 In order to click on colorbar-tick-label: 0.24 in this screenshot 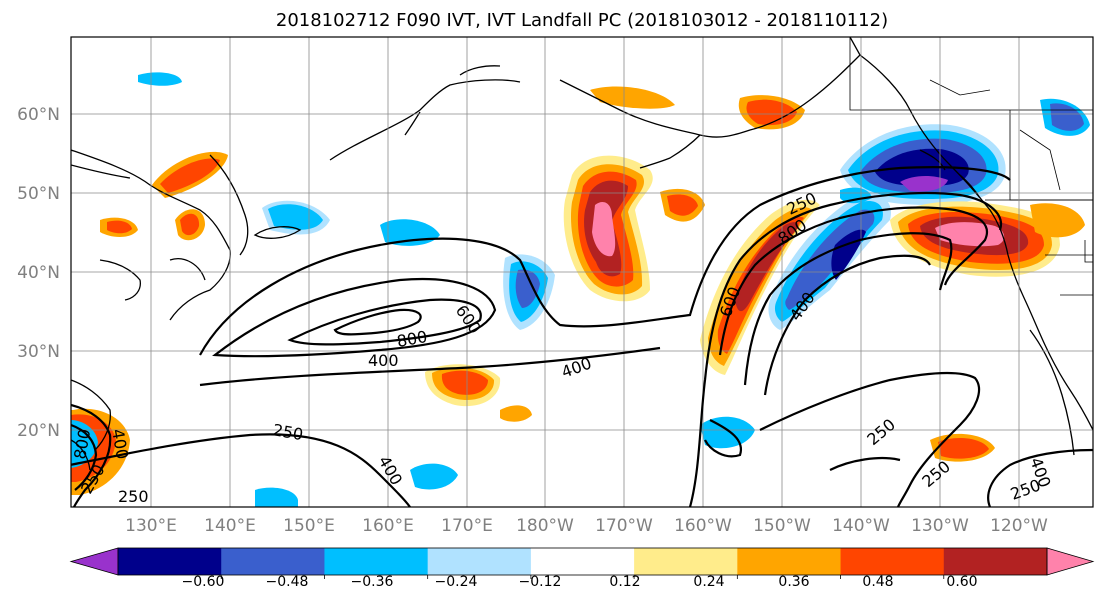, I will do `click(708, 582)`.